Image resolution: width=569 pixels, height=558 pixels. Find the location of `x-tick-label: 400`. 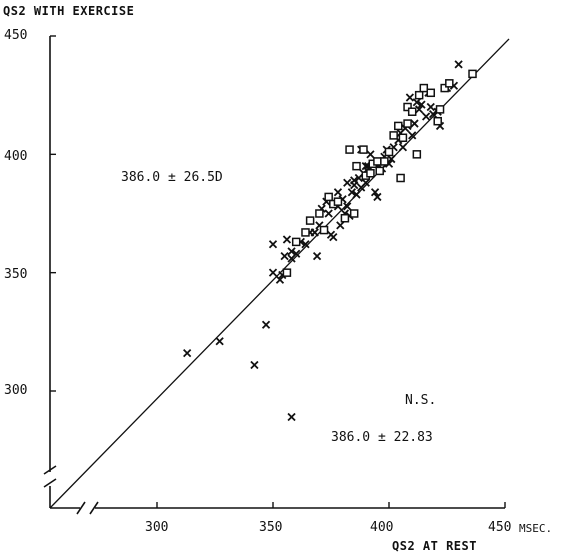

x-tick-label: 400 is located at coordinates (382, 527).